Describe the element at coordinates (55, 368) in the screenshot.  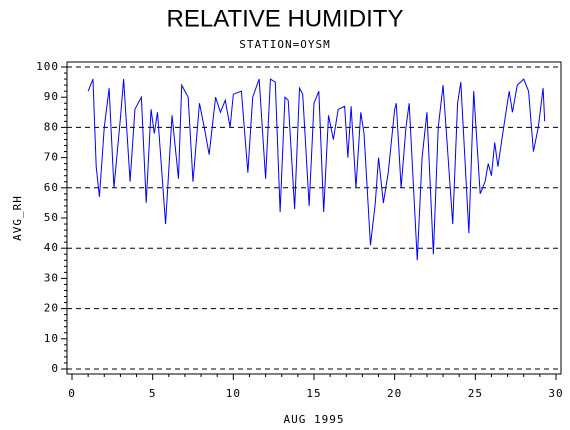
I see `y-tick-label: 0` at that location.